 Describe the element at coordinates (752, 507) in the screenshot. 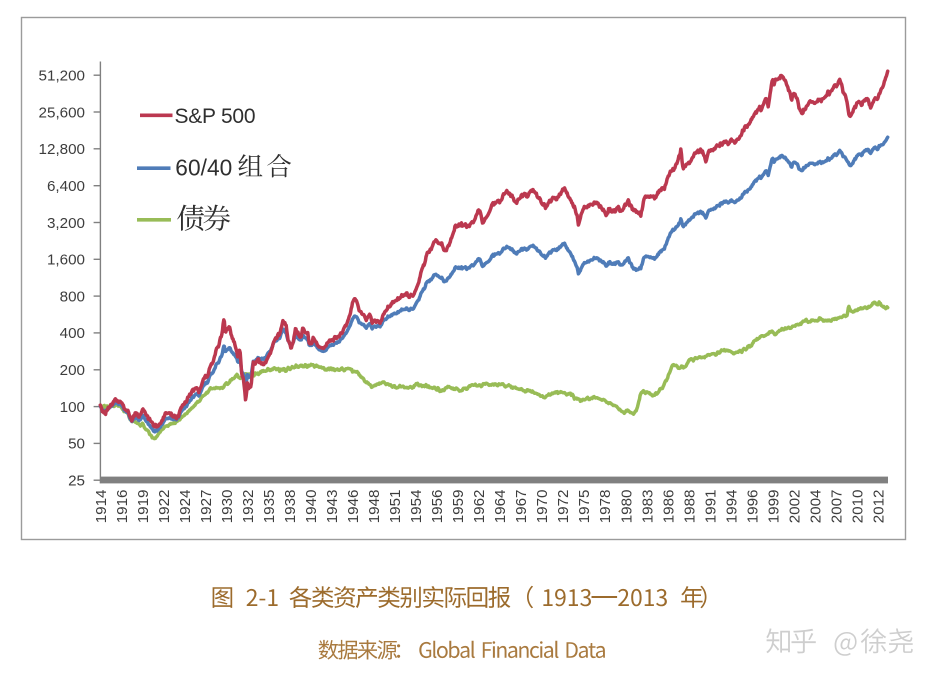

I see `svg-text: 1996` at that location.